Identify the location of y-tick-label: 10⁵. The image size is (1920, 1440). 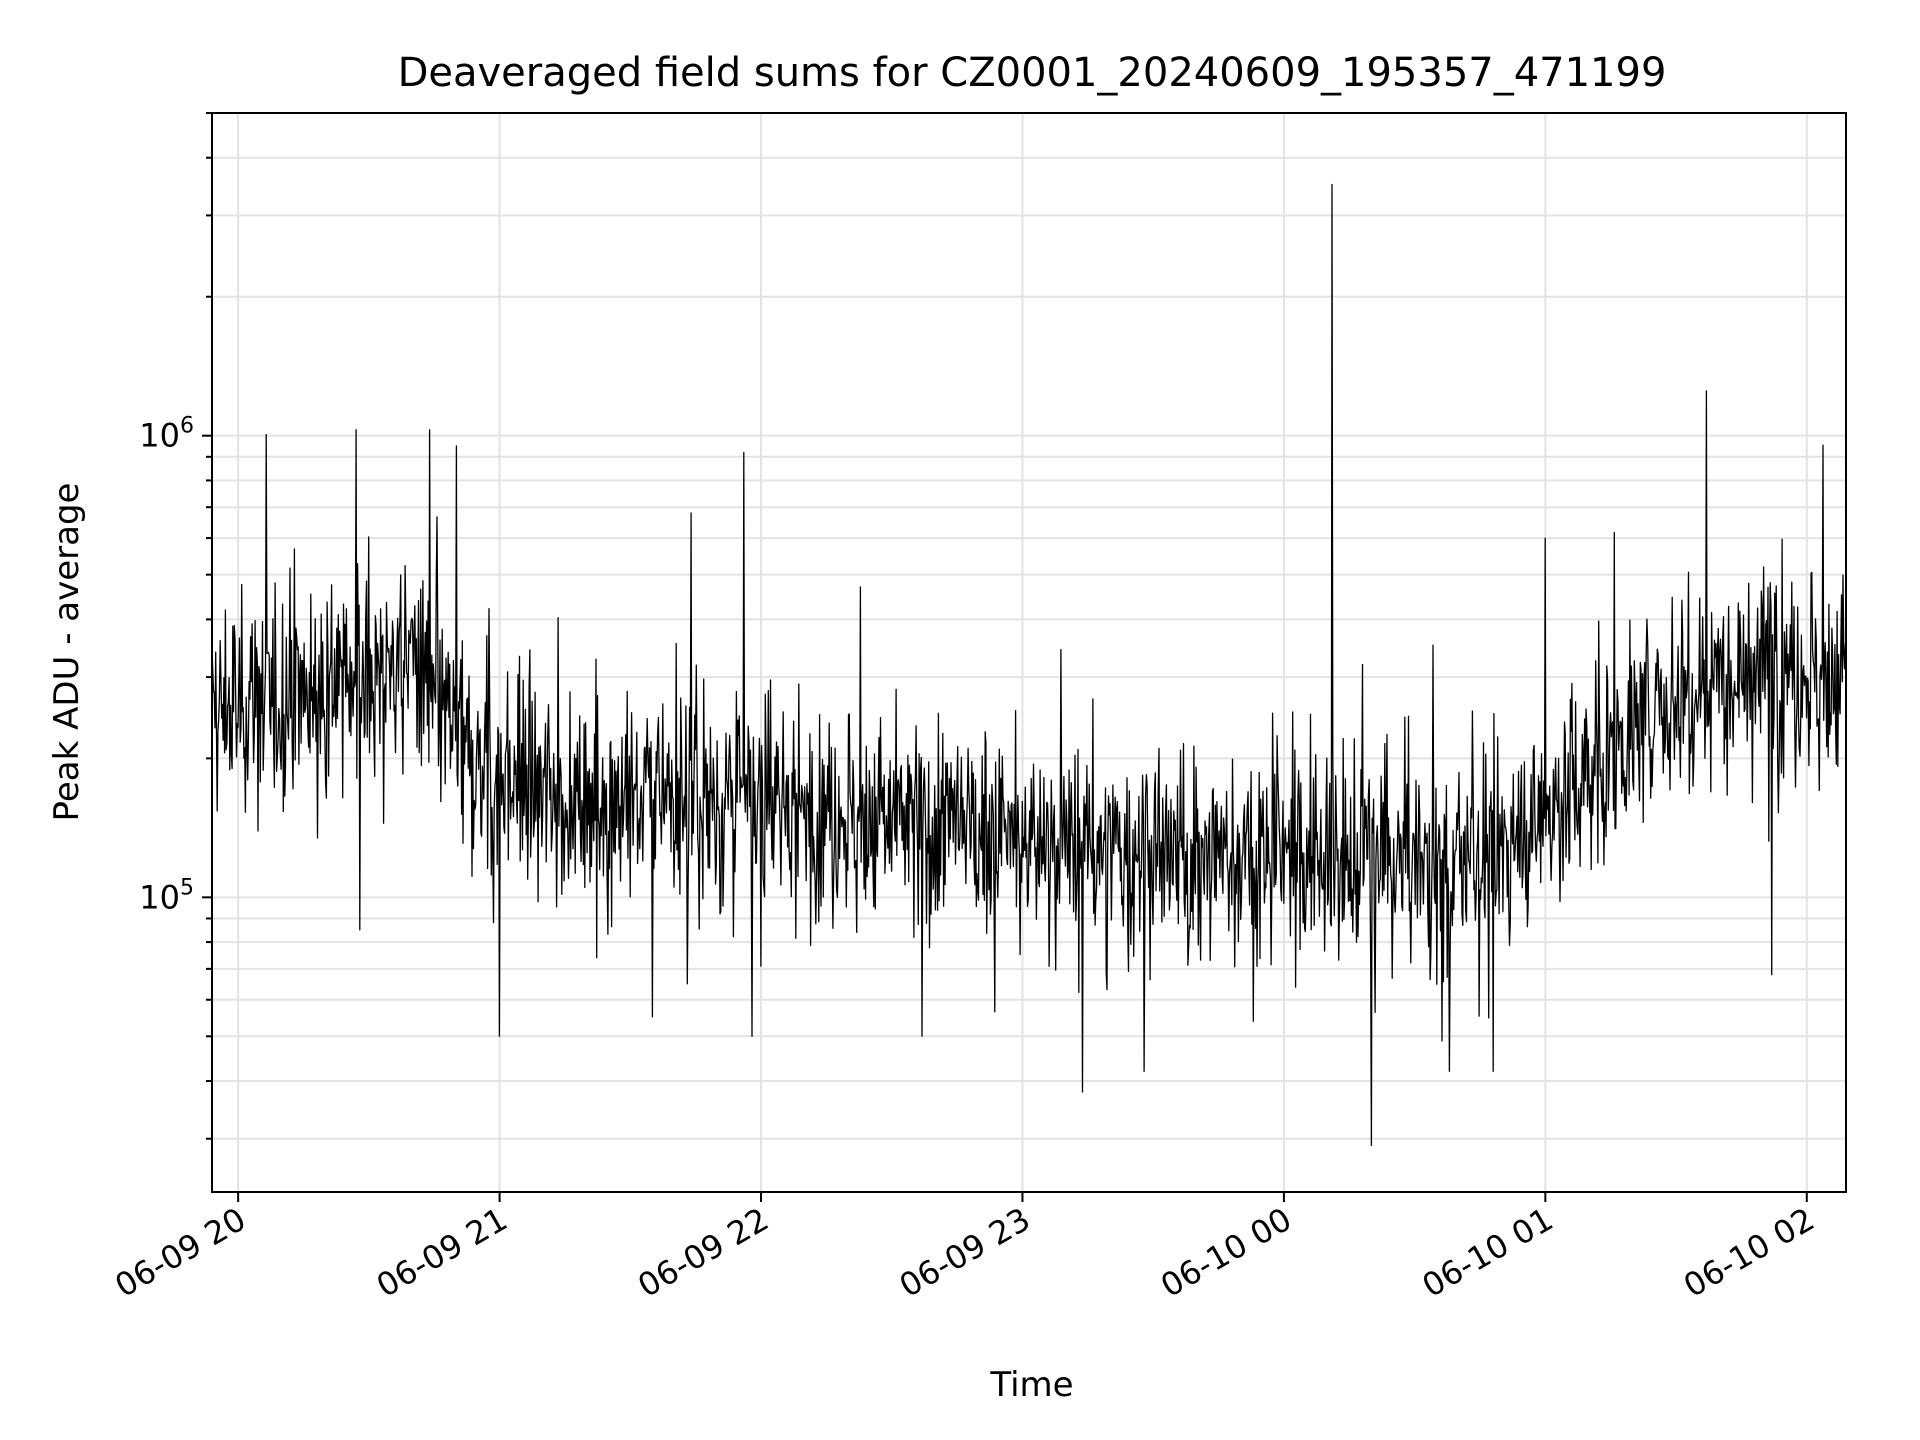
(166, 895).